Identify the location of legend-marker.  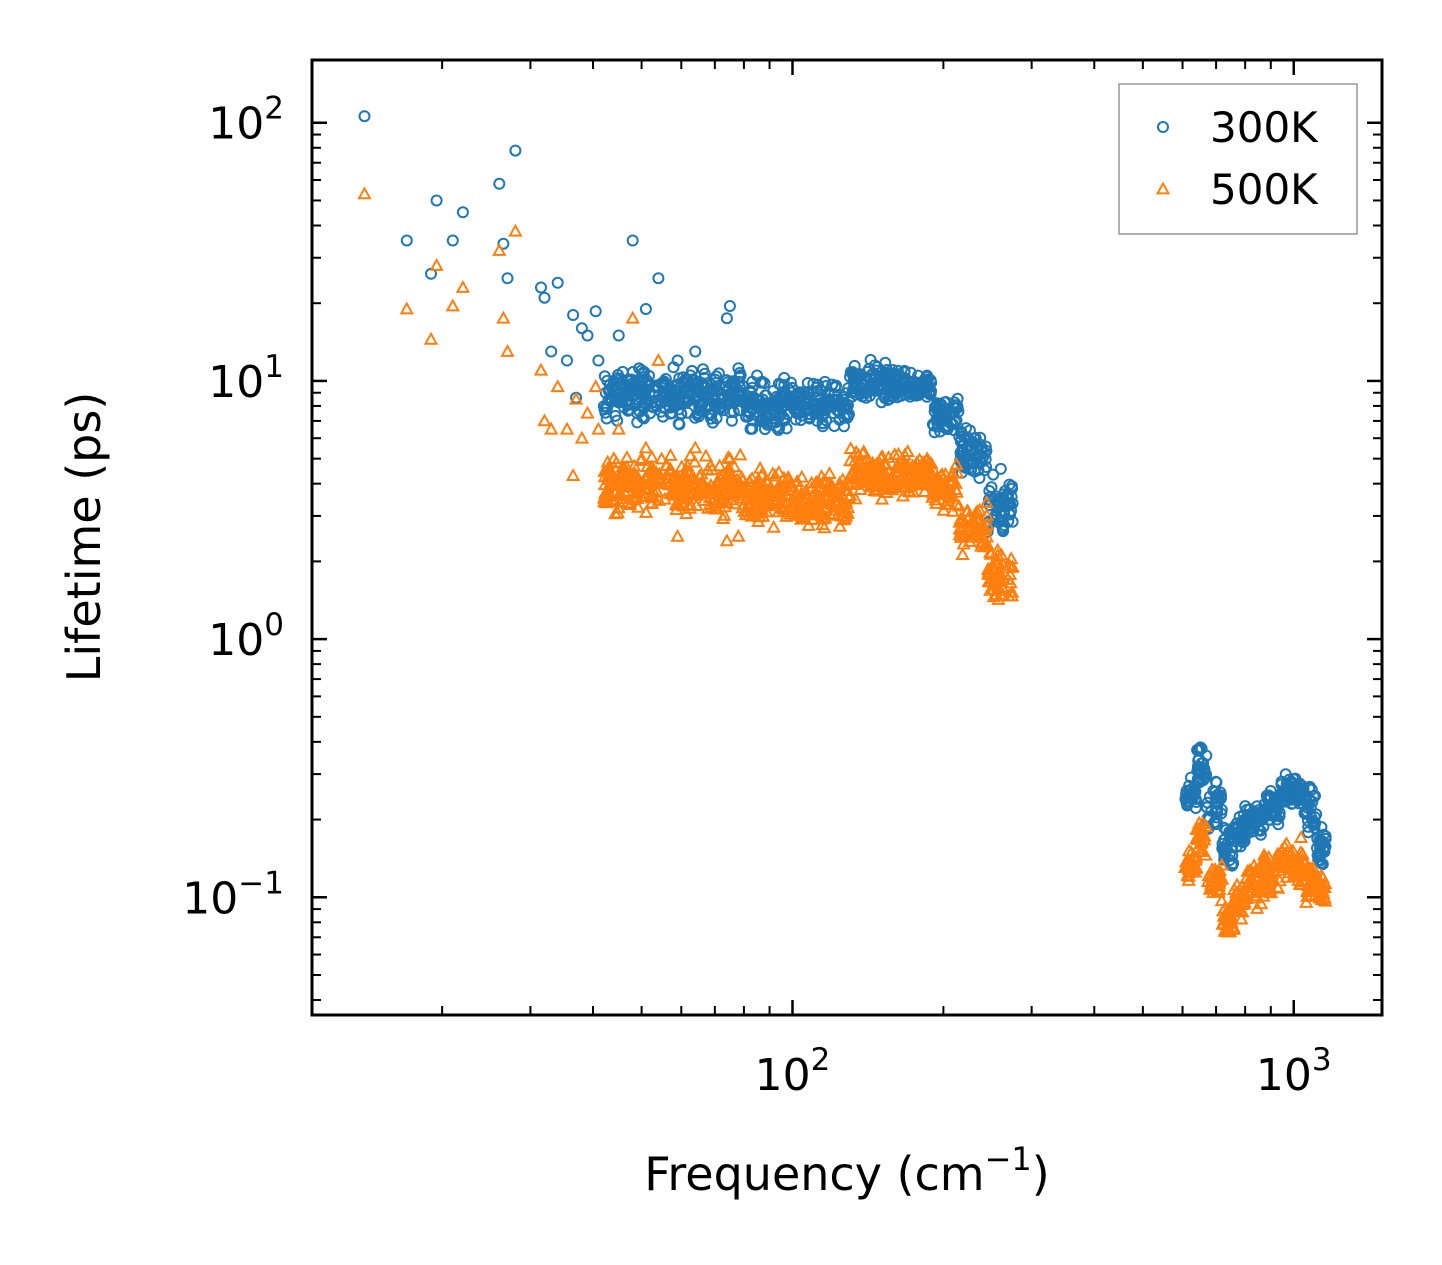
(1163, 127).